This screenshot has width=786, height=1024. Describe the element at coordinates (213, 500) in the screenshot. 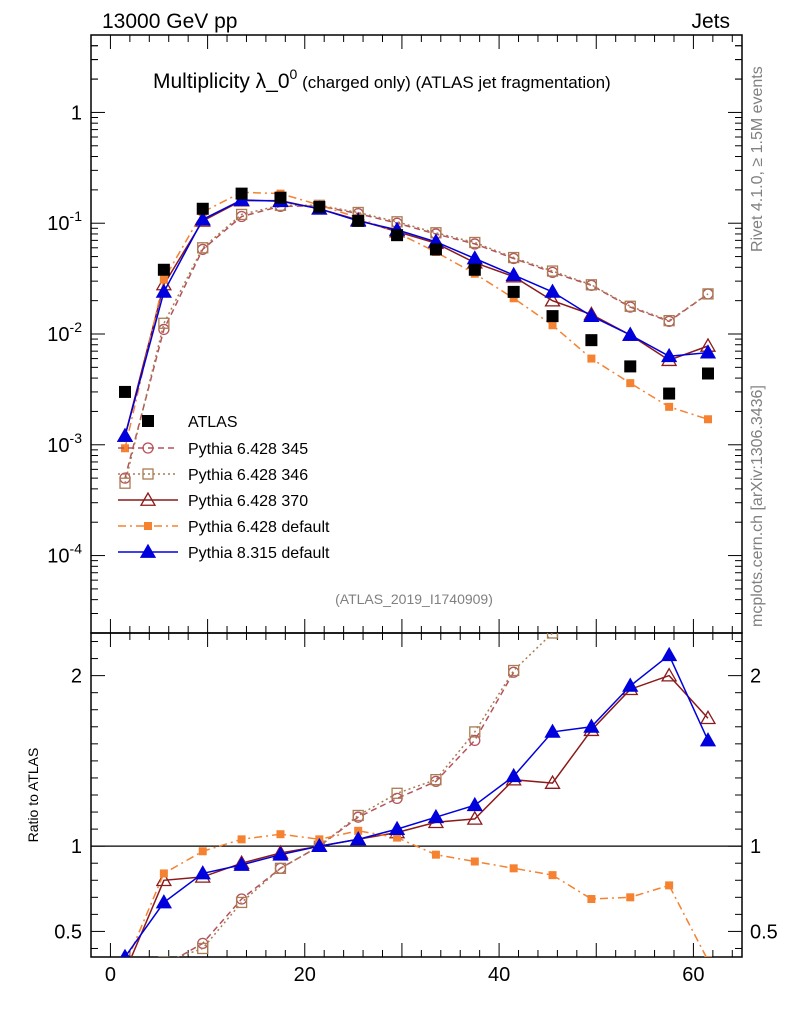

I see `legend-entry-p370: Pythia 6.428 370` at that location.